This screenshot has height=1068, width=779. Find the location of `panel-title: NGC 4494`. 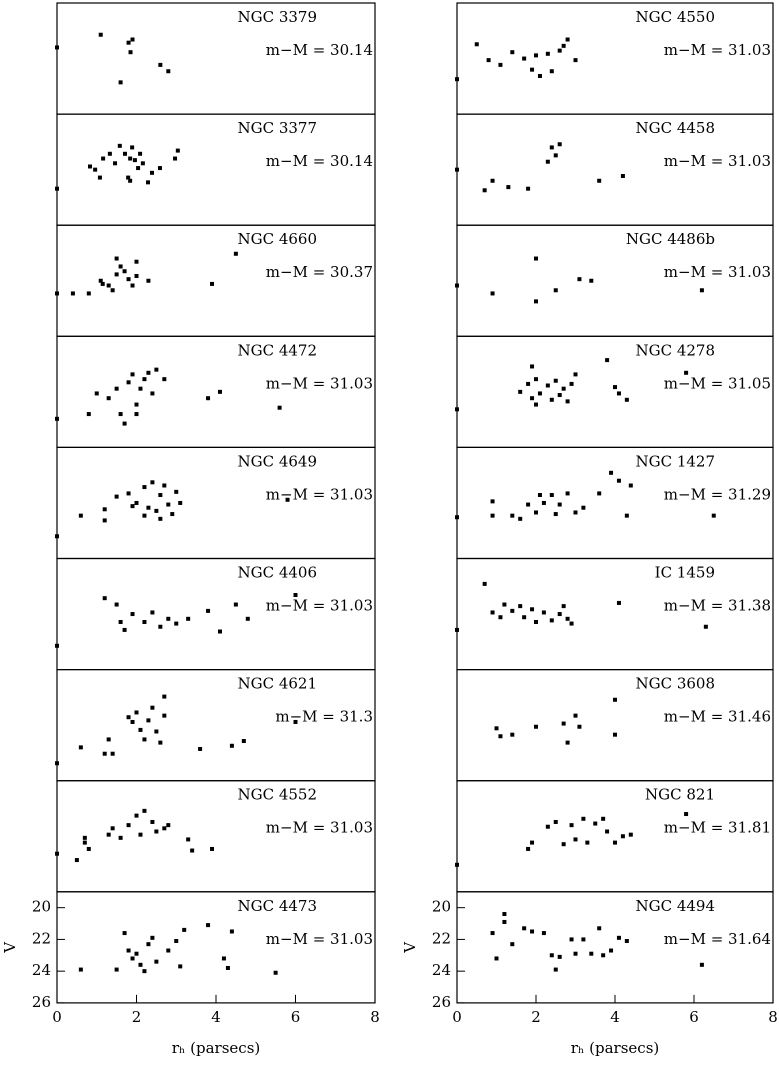

panel-title: NGC 4494 is located at coordinates (675, 906).